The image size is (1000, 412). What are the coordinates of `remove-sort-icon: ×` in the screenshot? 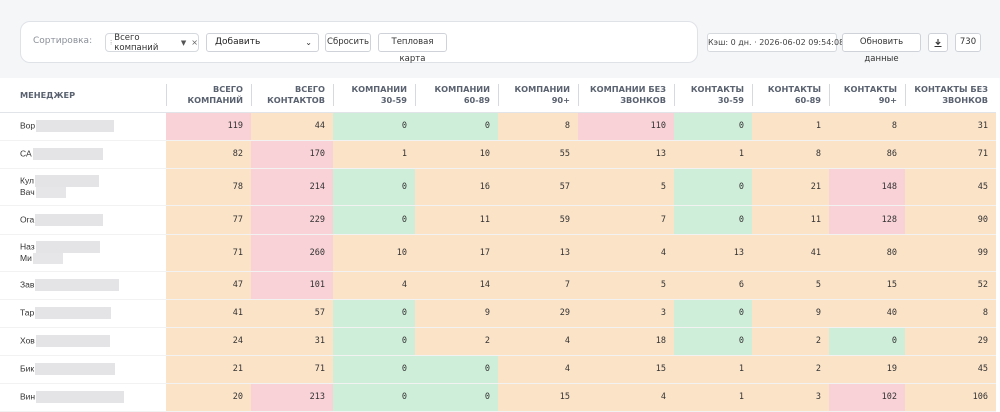 It's located at (194, 42).